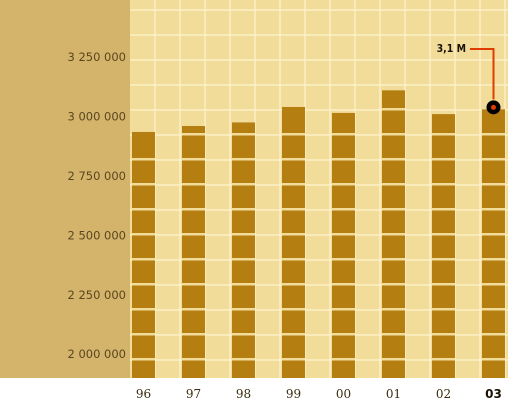 Image resolution: width=508 pixels, height=404 pixels. Describe the element at coordinates (469, 79) in the screenshot. I see `callout: 3,1 M` at that location.